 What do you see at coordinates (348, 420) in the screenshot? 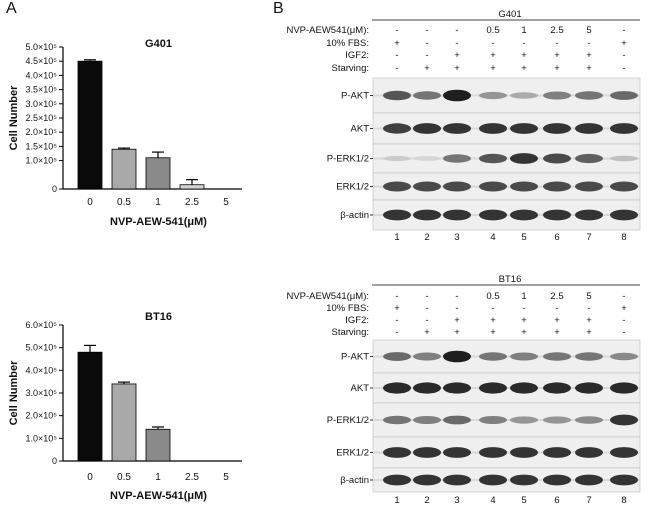
I see `band-label: P-ERK1/2` at bounding box center [348, 420].